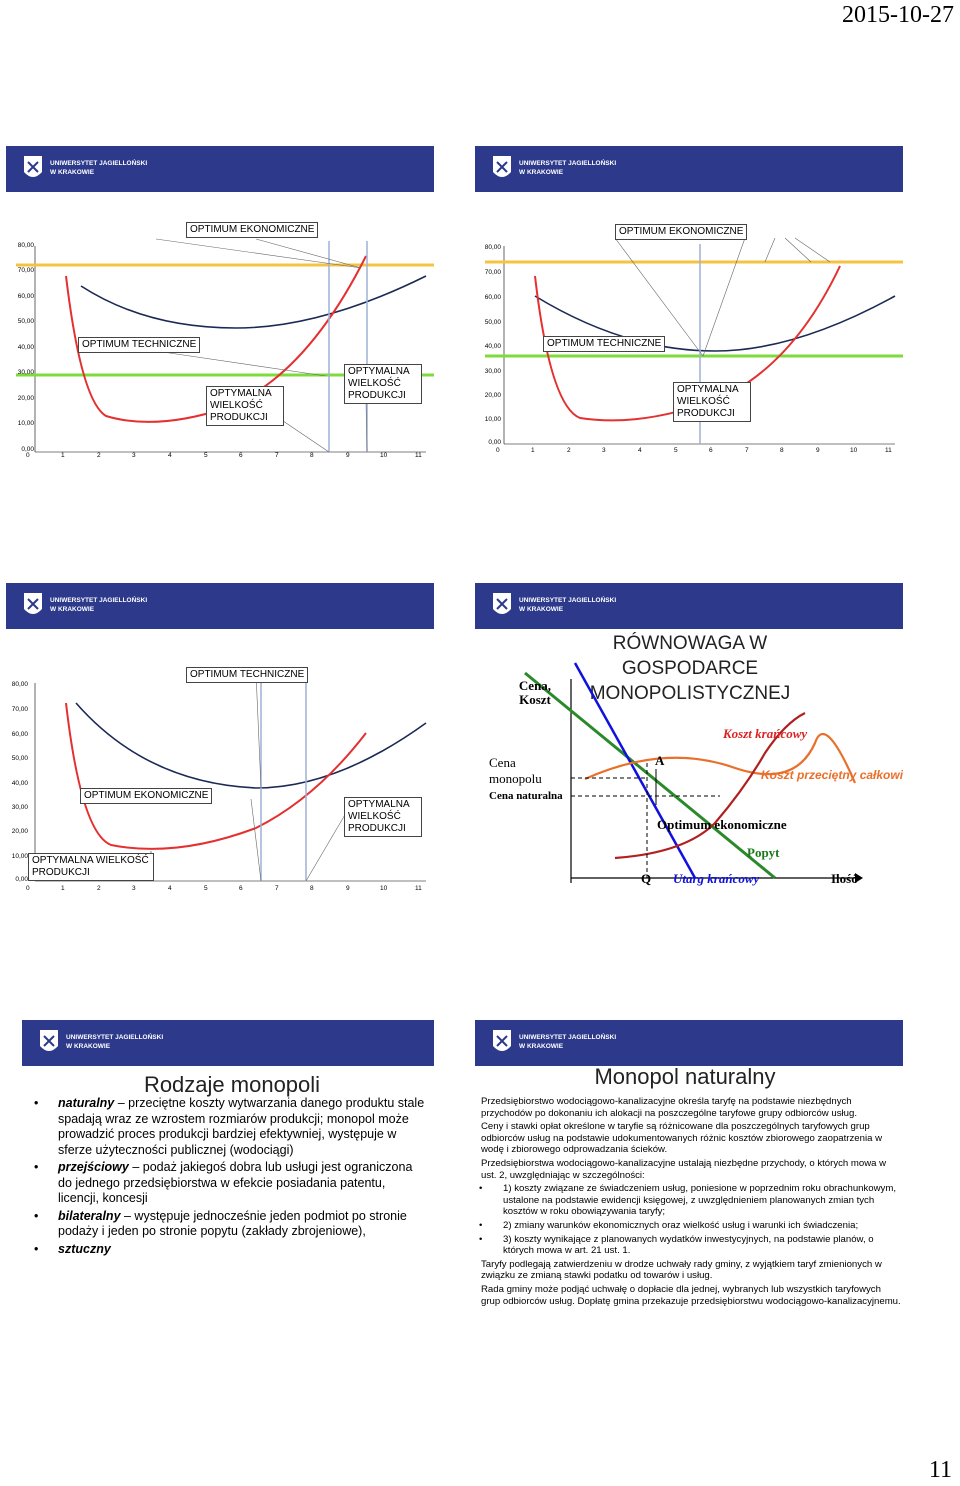  I want to click on label-cena-monopolu: Cena monopolu, so click(515, 770).